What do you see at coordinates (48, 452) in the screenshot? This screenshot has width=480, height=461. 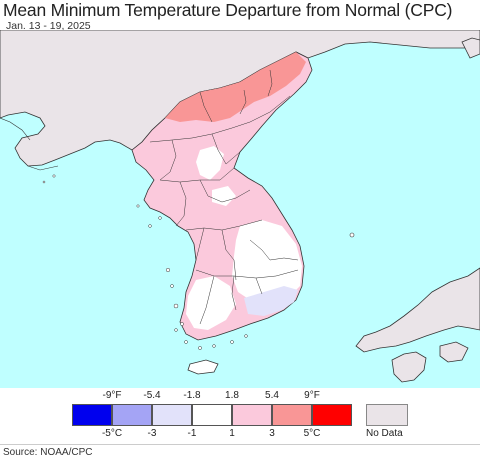 I see `source-credit: Source: NOAA/CPC` at bounding box center [48, 452].